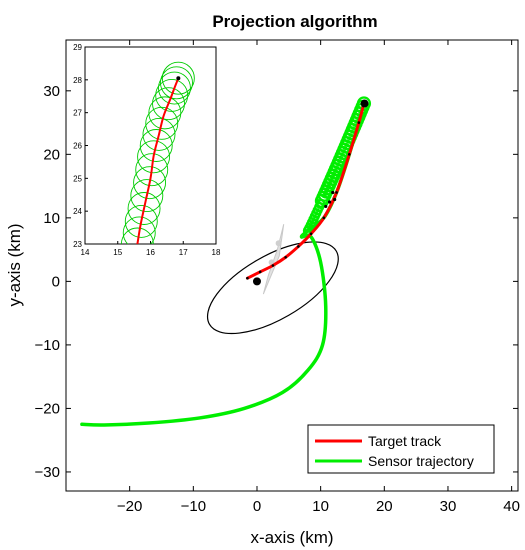 Image resolution: width=525 pixels, height=550 pixels. I want to click on inset-x-tick-label: 17, so click(183, 252).